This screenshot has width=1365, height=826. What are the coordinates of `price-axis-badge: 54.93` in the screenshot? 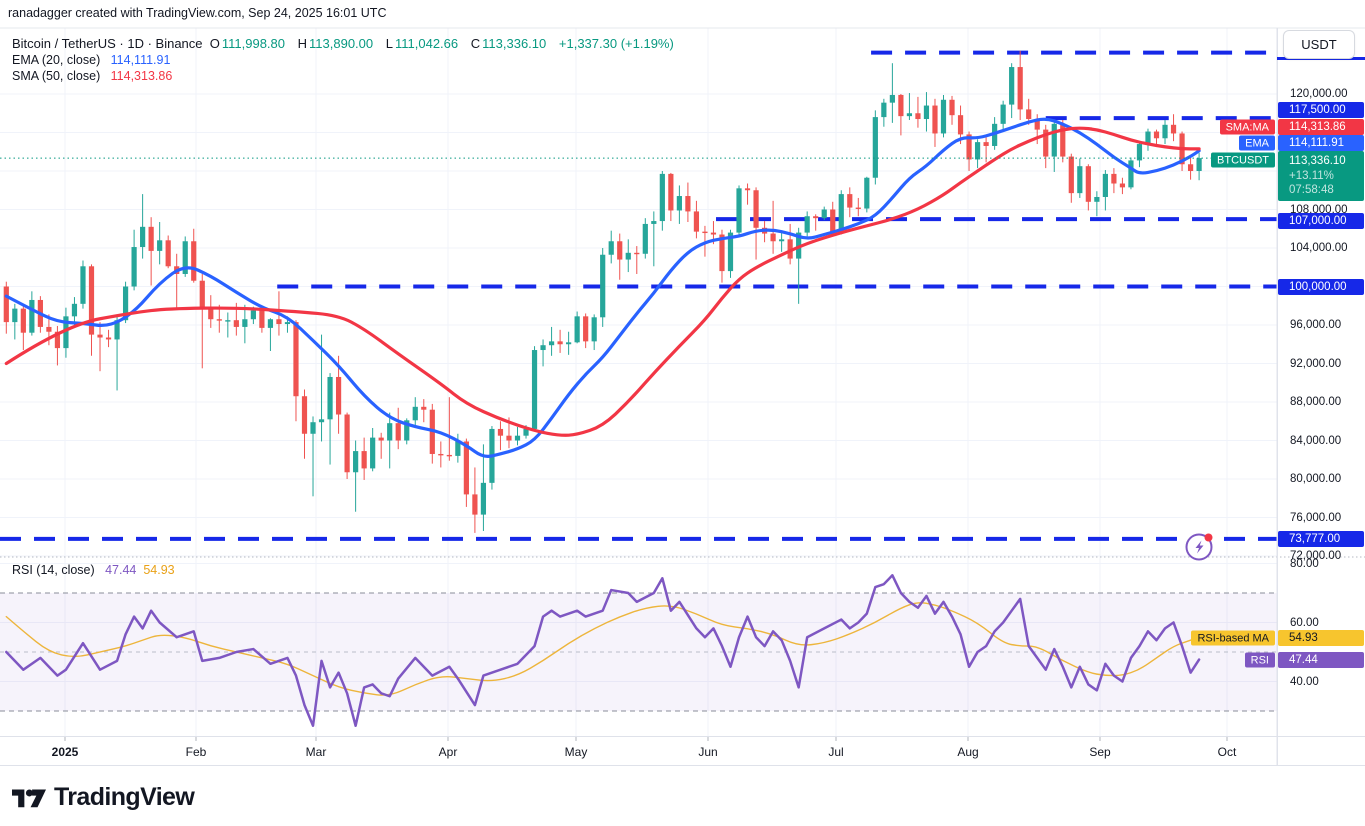 It's located at (1321, 638).